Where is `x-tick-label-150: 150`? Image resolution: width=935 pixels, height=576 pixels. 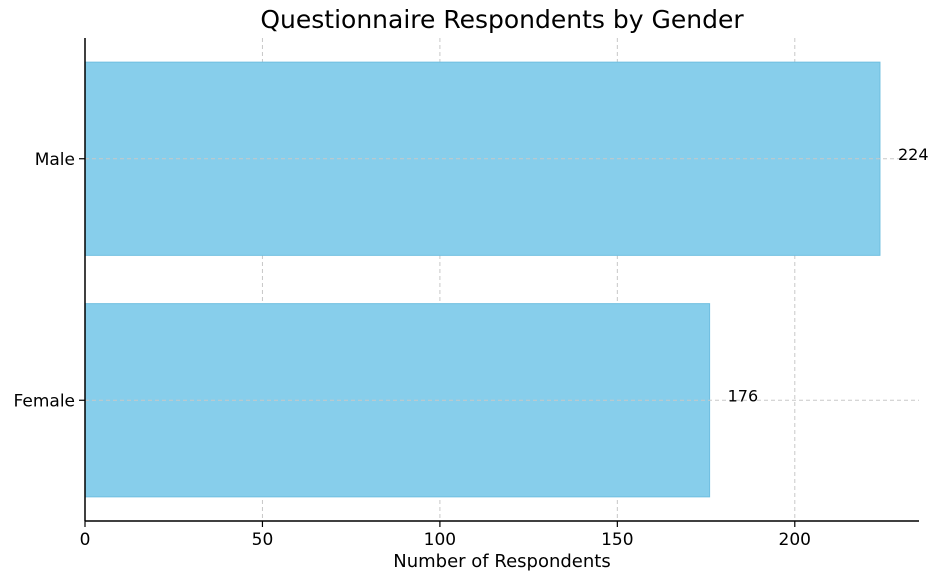
x-tick-label-150: 150 is located at coordinates (617, 540).